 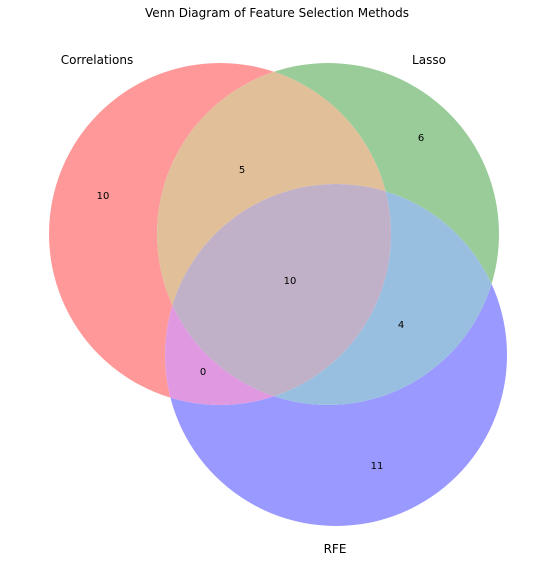 What do you see at coordinates (421, 138) in the screenshot?
I see `count-lasso-only: 6` at bounding box center [421, 138].